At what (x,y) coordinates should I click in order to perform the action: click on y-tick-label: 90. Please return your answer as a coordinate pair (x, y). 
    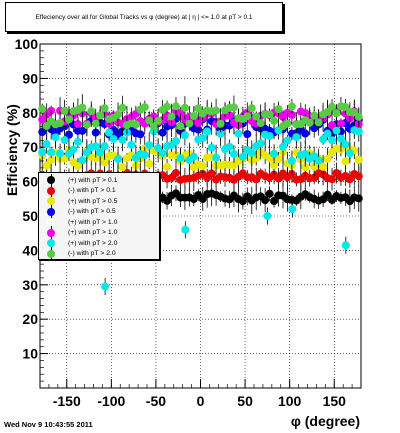
    Looking at the image, I should click on (30, 78).